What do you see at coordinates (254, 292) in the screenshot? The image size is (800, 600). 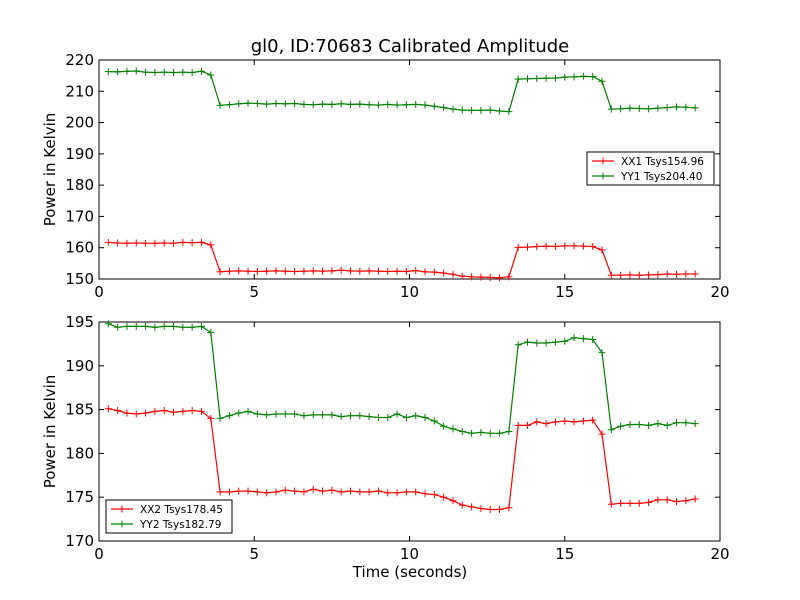 I see `x-tick-label: 5` at bounding box center [254, 292].